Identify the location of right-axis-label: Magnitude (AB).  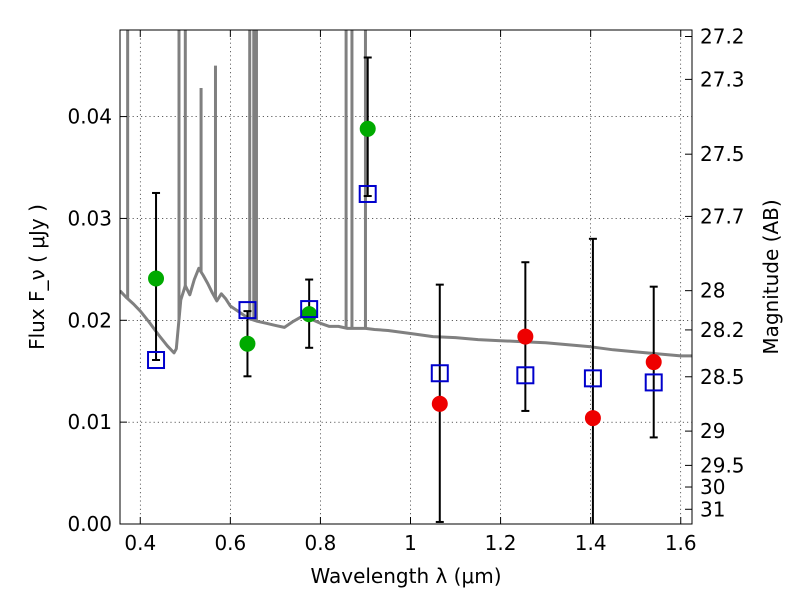
(771, 276).